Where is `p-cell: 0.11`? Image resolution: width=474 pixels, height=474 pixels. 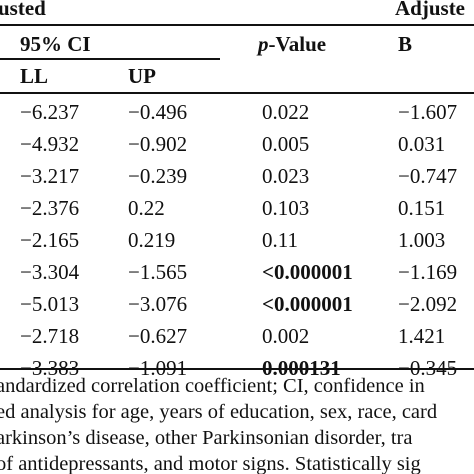
p-cell: 0.11 is located at coordinates (280, 240).